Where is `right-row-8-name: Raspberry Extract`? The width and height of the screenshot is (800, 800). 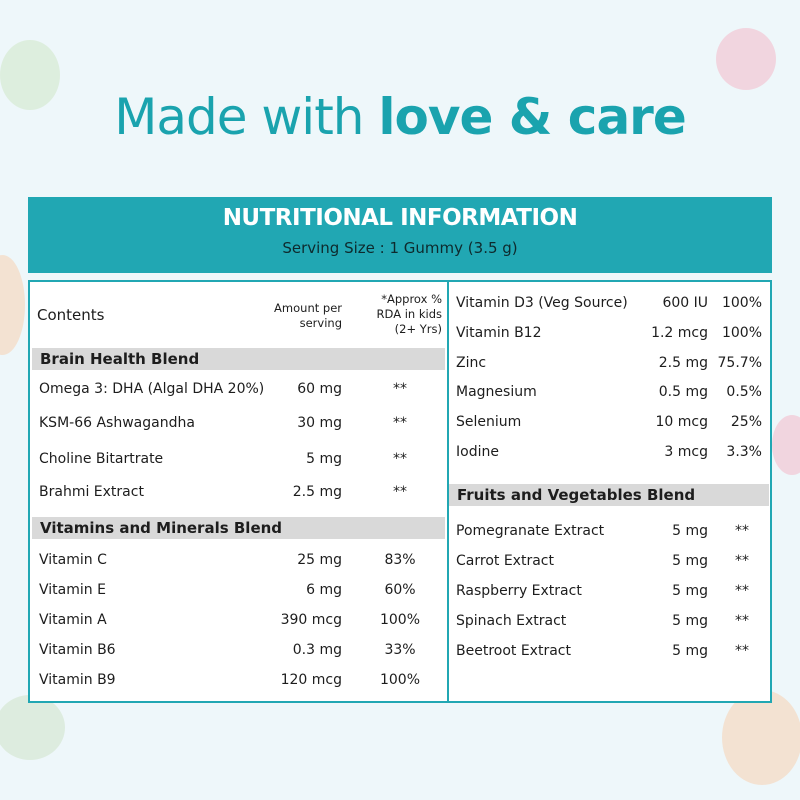 right-row-8-name: Raspberry Extract is located at coordinates (519, 591).